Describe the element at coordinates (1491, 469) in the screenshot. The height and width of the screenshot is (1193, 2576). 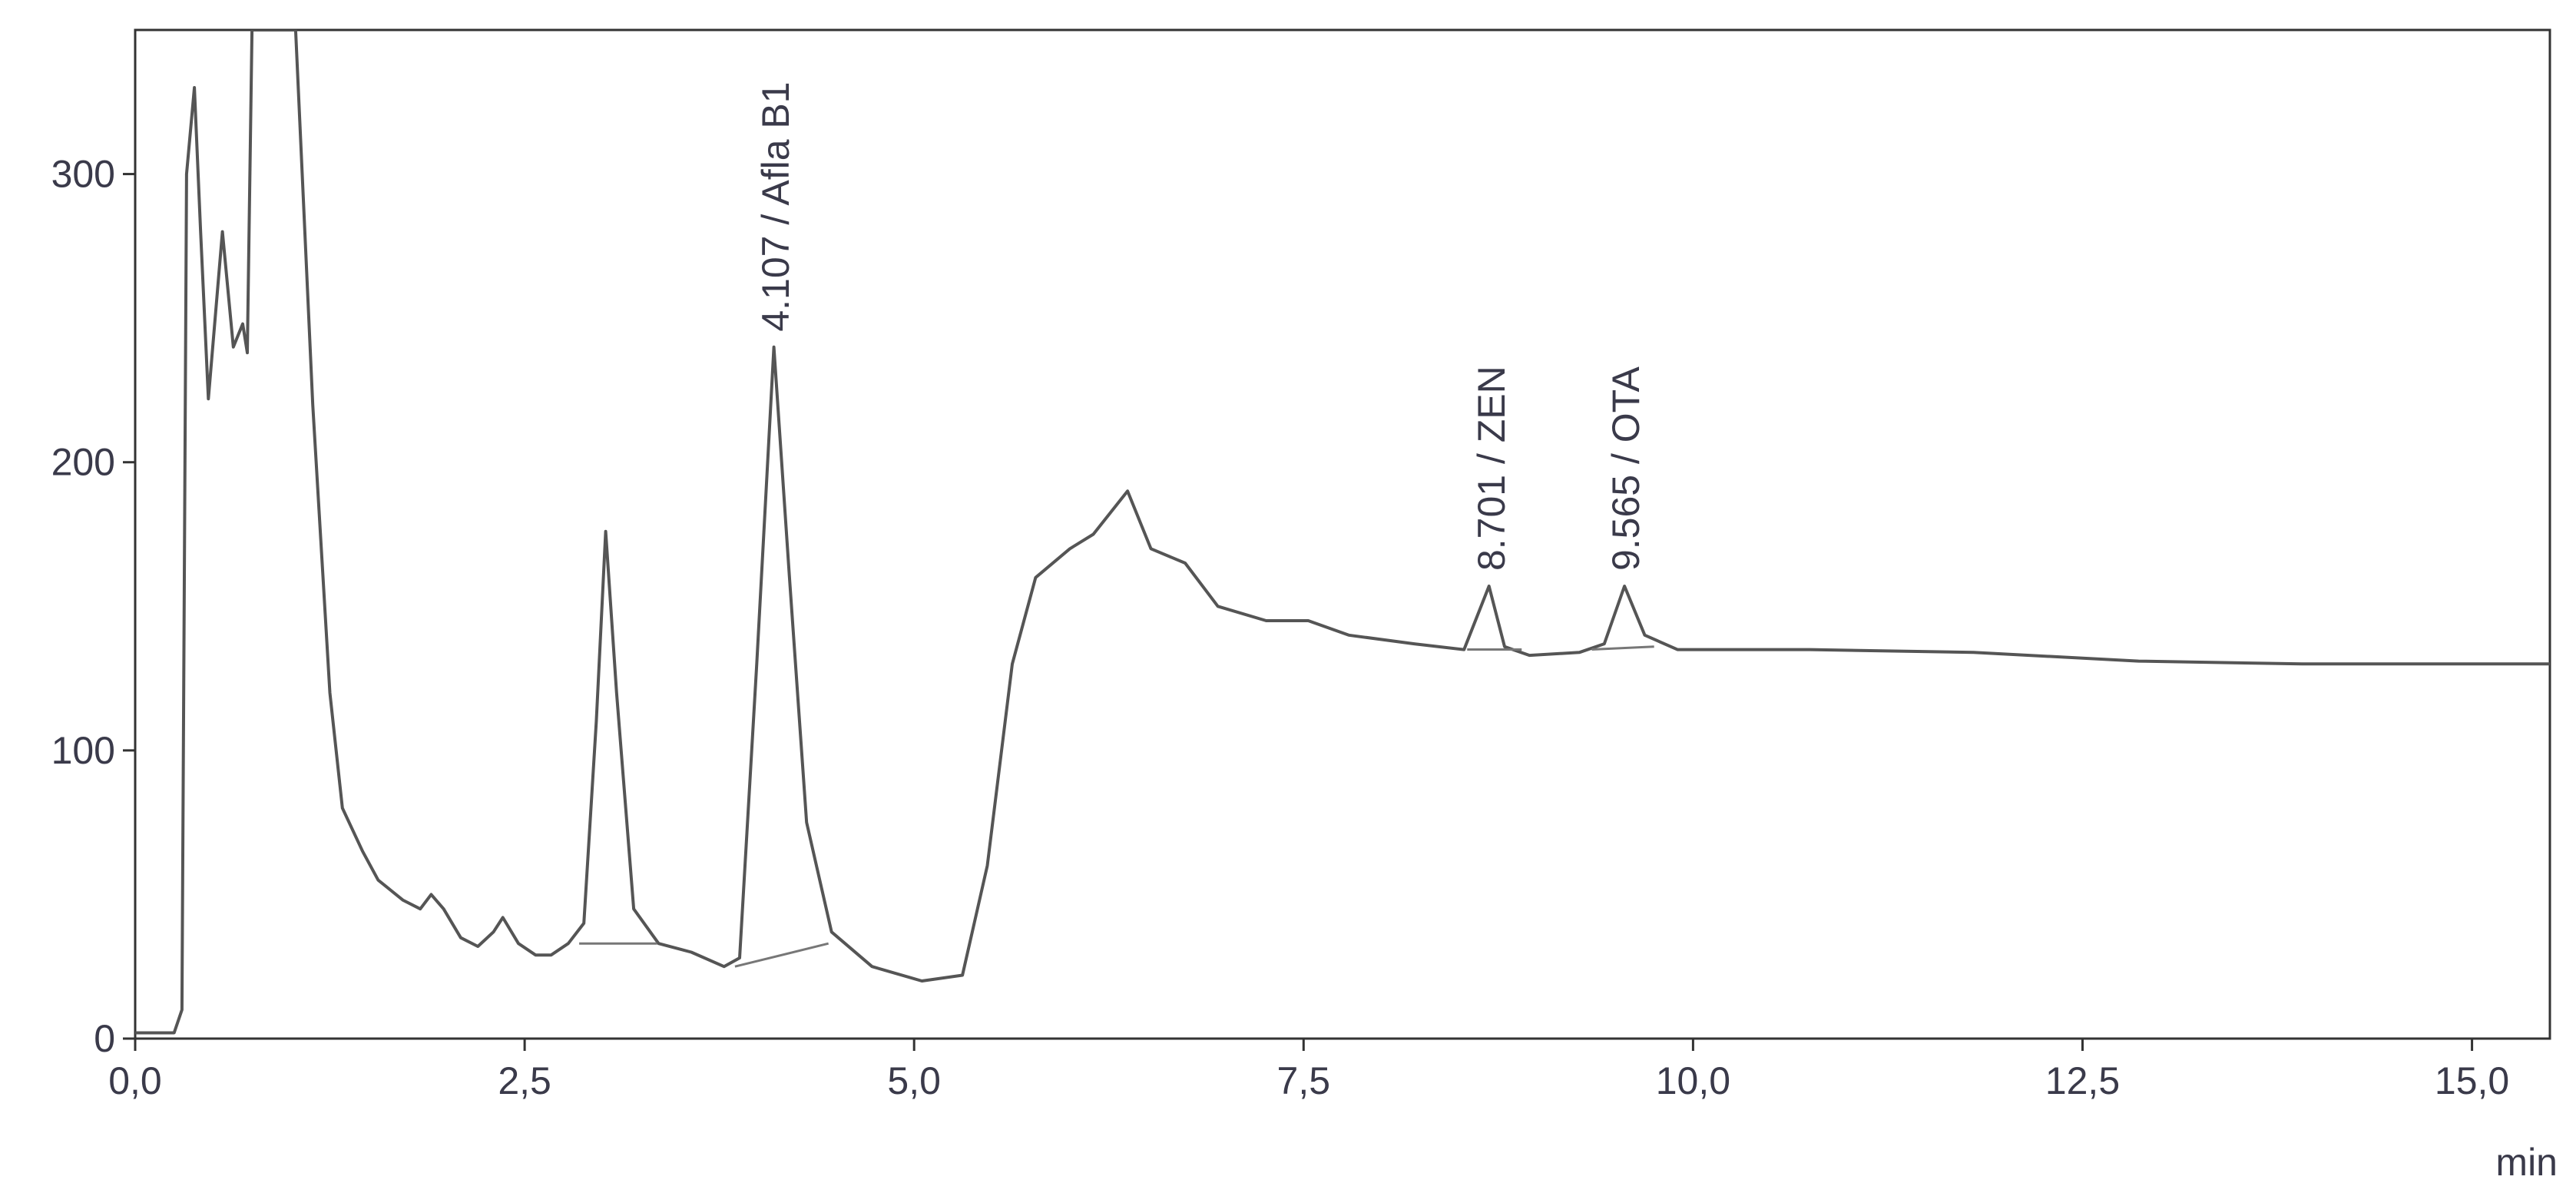
I see `peak-annotation: 8.701 / ZEN` at that location.